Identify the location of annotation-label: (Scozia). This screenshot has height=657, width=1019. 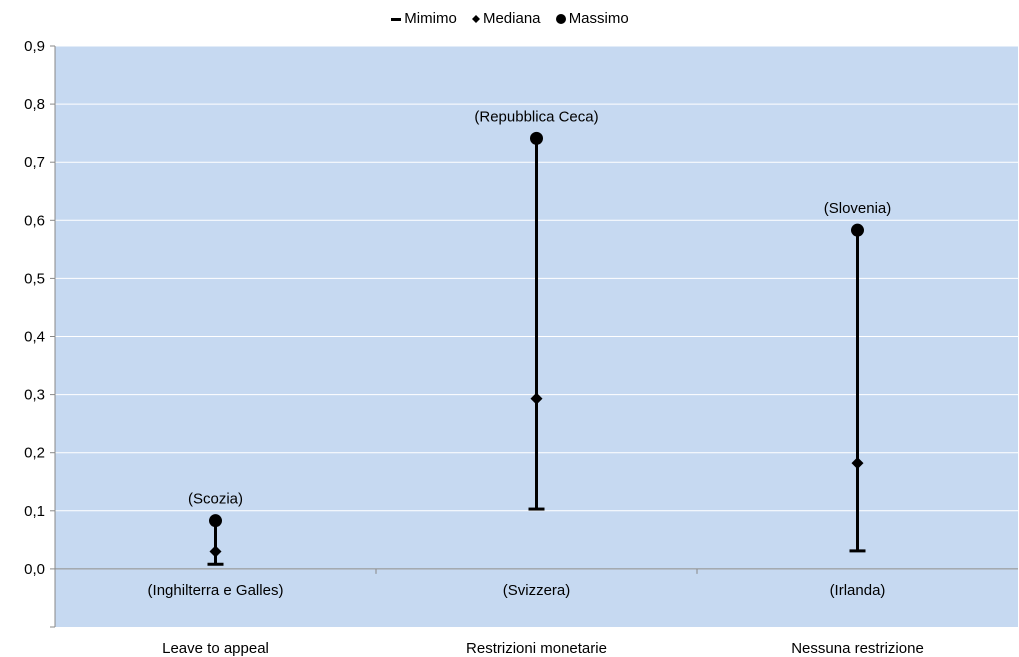
(215, 499).